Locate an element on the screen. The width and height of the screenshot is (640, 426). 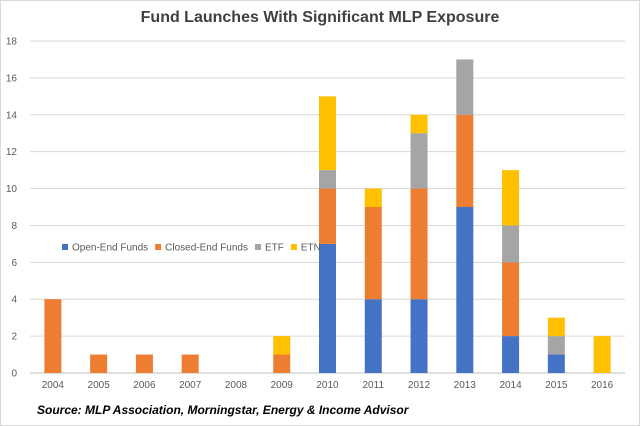
y-tick-label: 8 is located at coordinates (14, 226).